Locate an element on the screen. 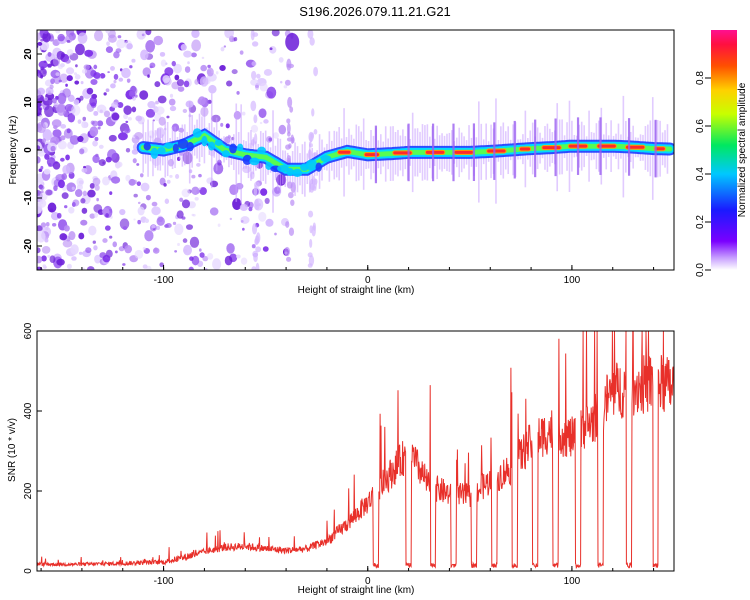  spectrogram-y-tick-label: 20 is located at coordinates (28, 54).